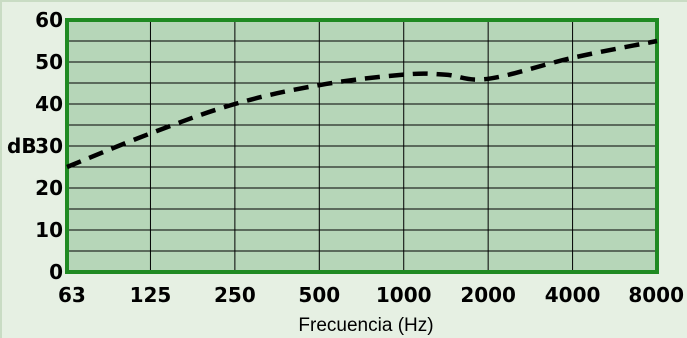 The image size is (687, 338). Describe the element at coordinates (488, 295) in the screenshot. I see `x-tick-label: 2000` at that location.